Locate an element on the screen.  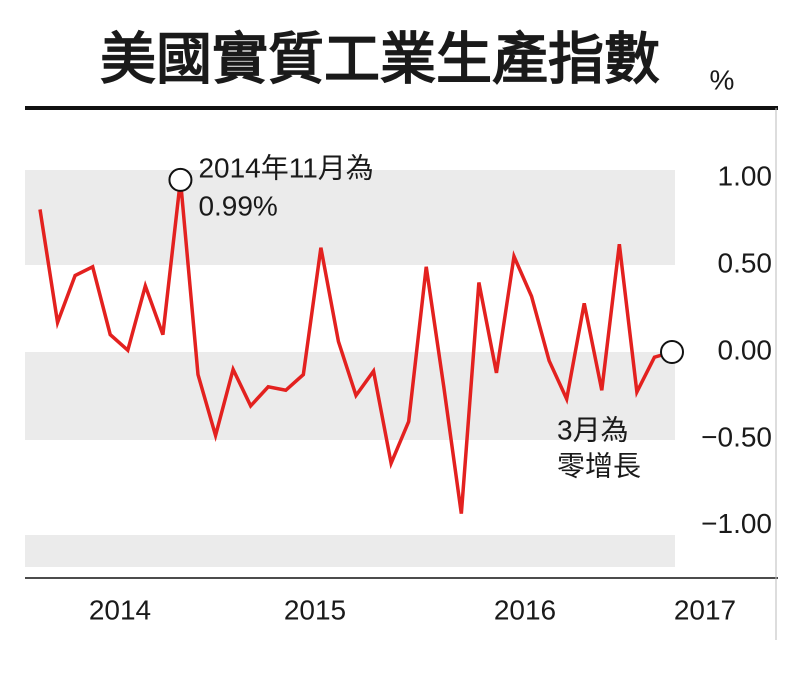
unit: % is located at coordinates (722, 79).